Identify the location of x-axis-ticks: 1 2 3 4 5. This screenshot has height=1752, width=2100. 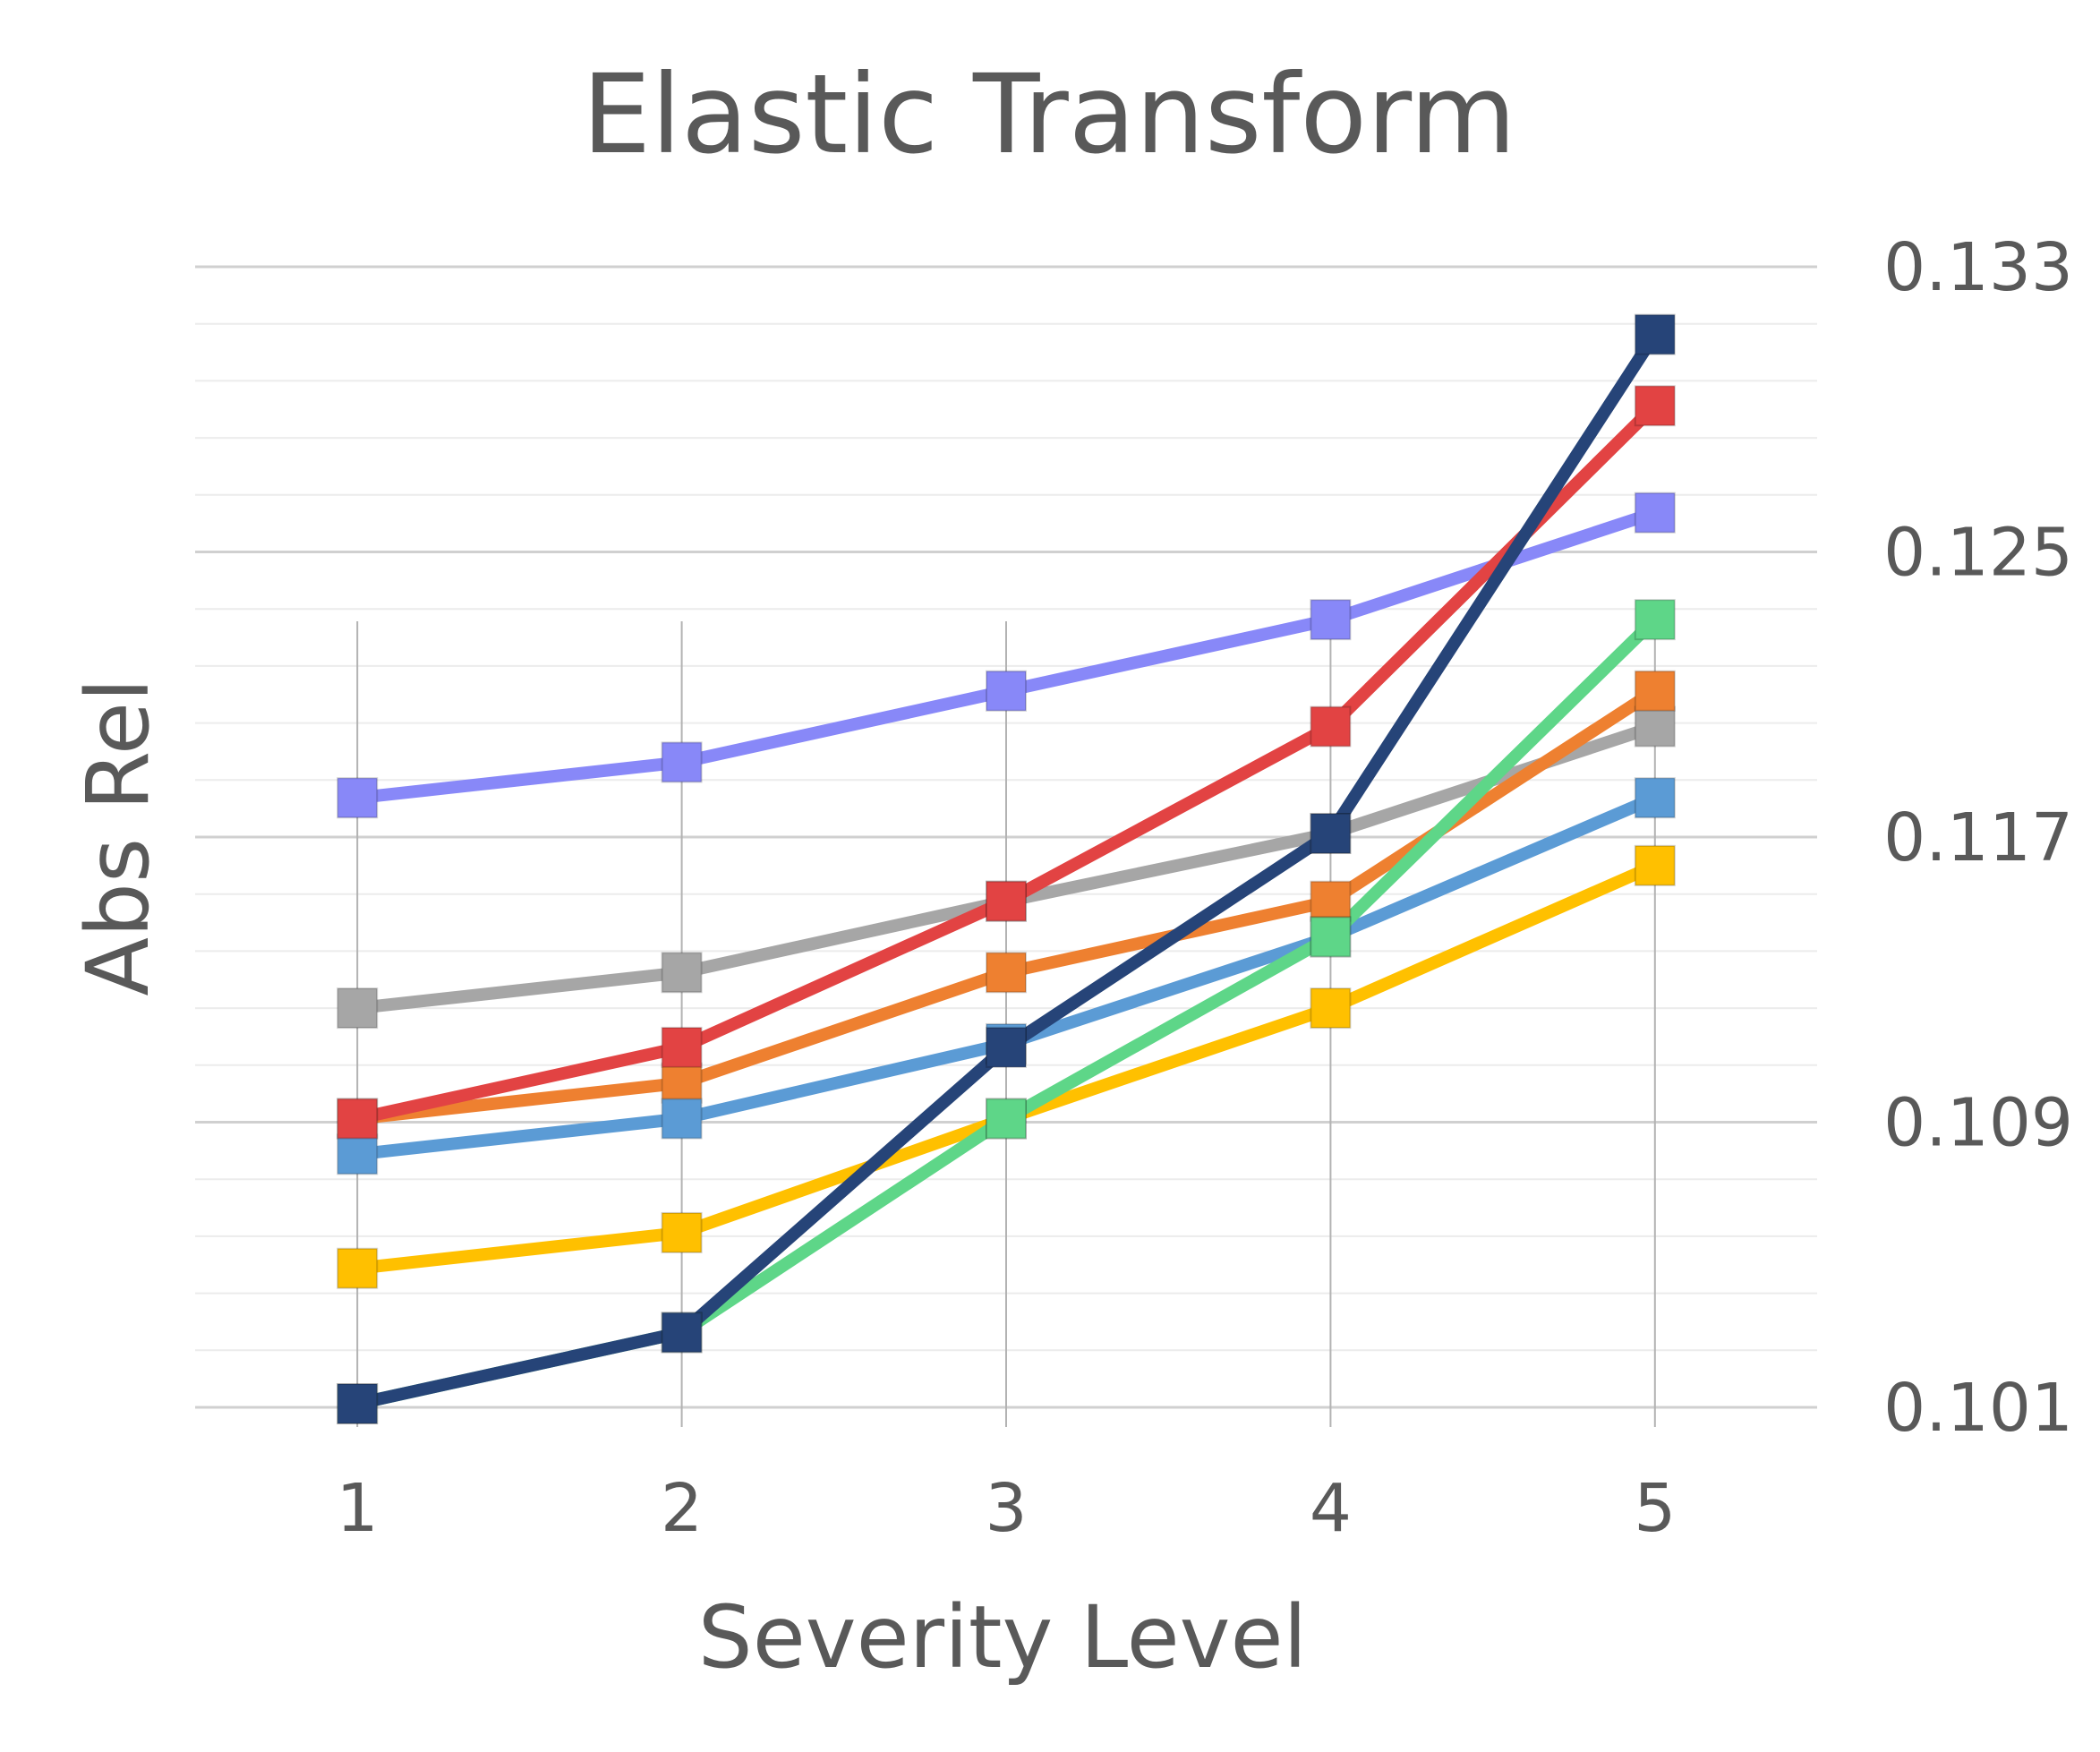
(1007, 1508).